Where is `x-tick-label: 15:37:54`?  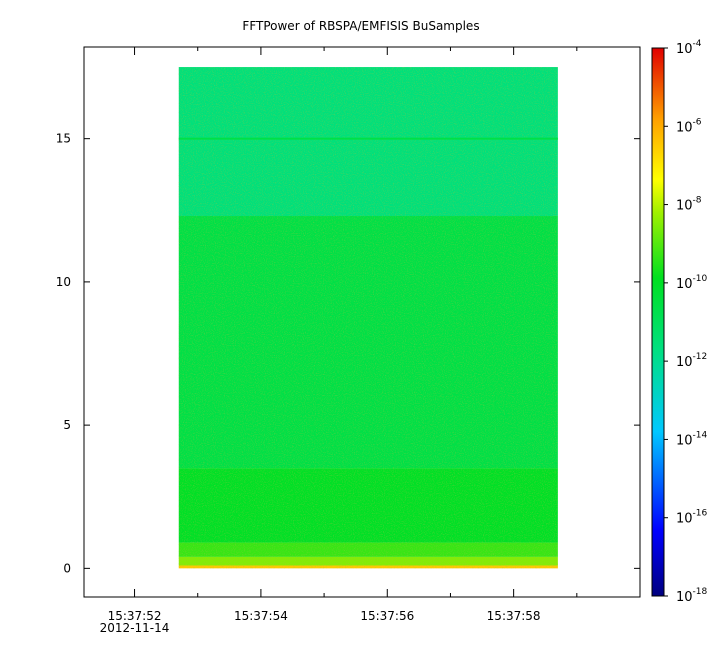 x-tick-label: 15:37:54 is located at coordinates (261, 616).